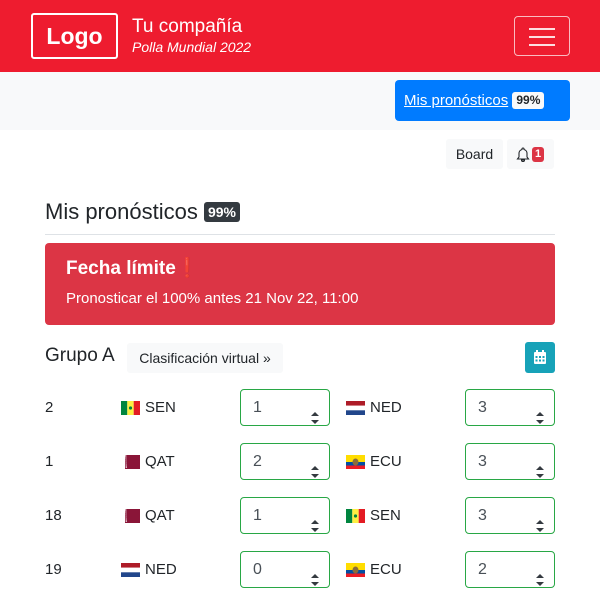 The image size is (600, 600). Describe the element at coordinates (300, 234) in the screenshot. I see `divider` at that location.